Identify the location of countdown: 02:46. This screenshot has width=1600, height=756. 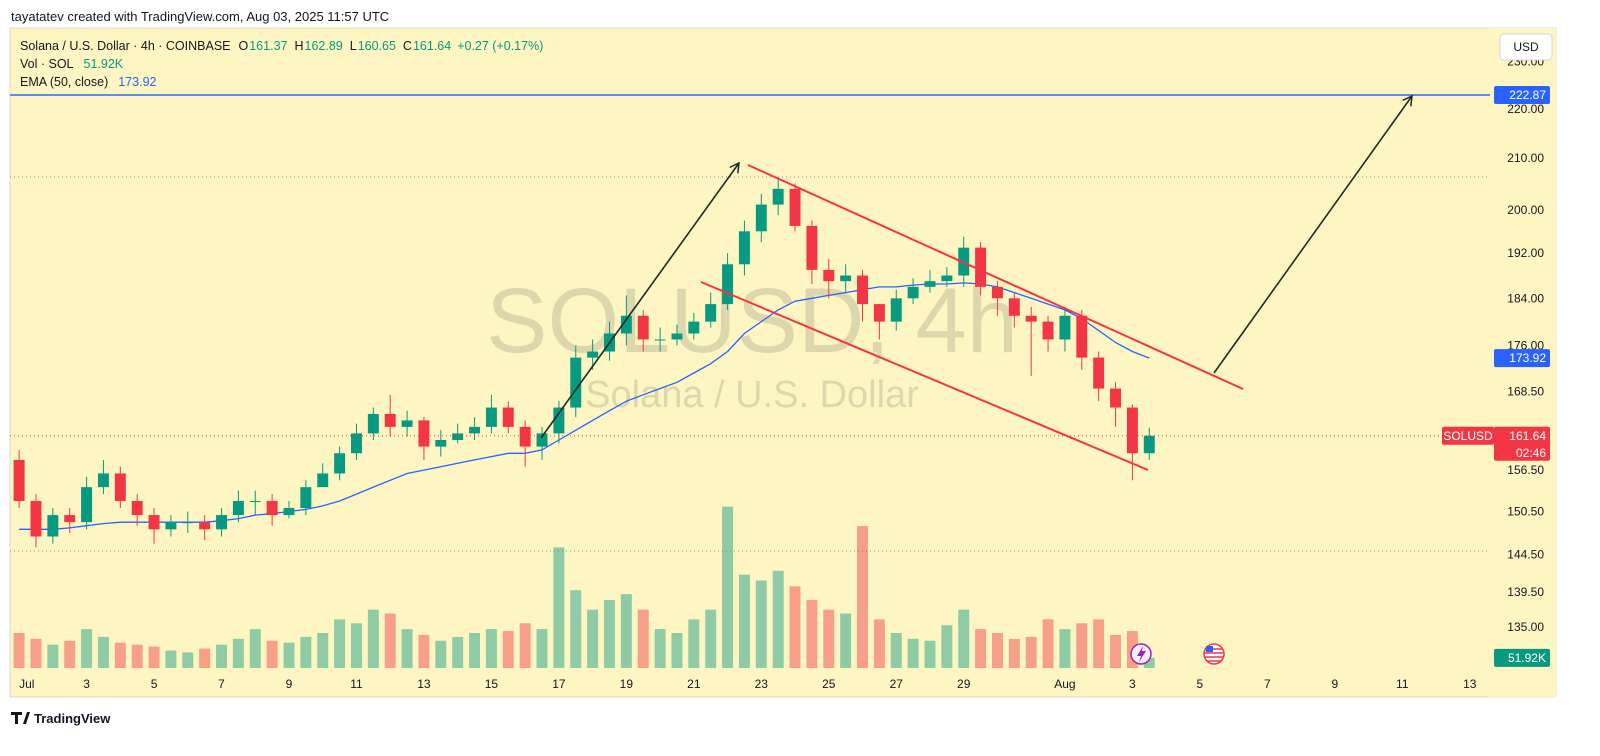
(1531, 453).